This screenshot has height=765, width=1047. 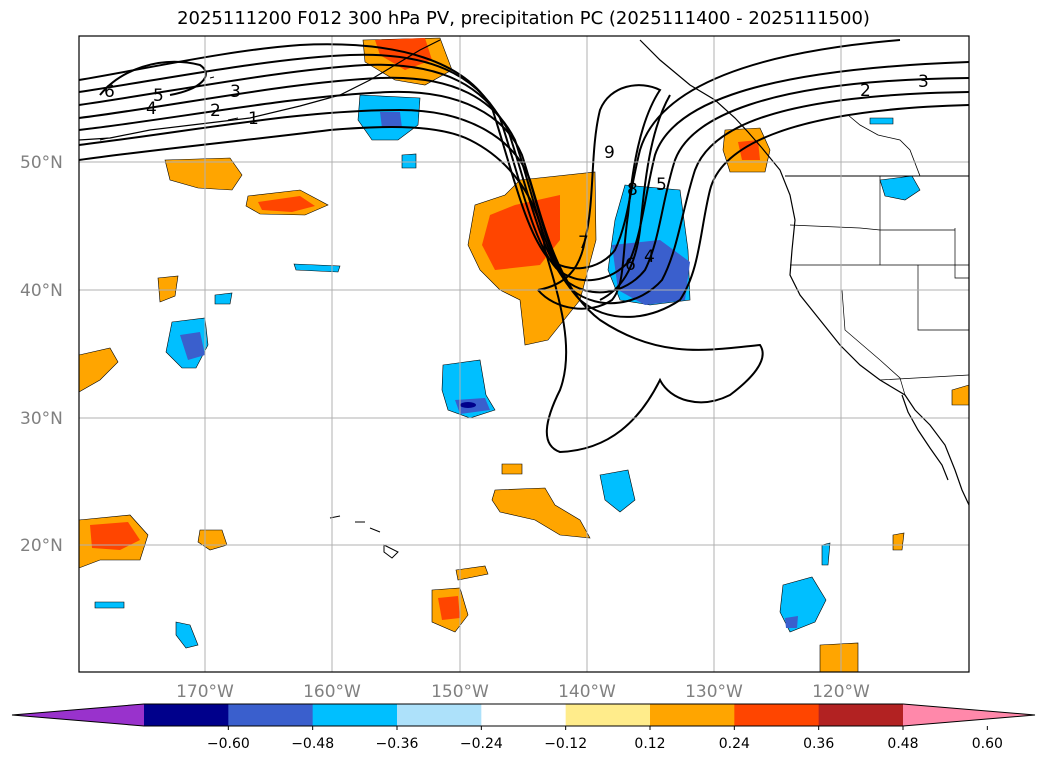 I want to click on lon-label: 120°W, so click(x=841, y=692).